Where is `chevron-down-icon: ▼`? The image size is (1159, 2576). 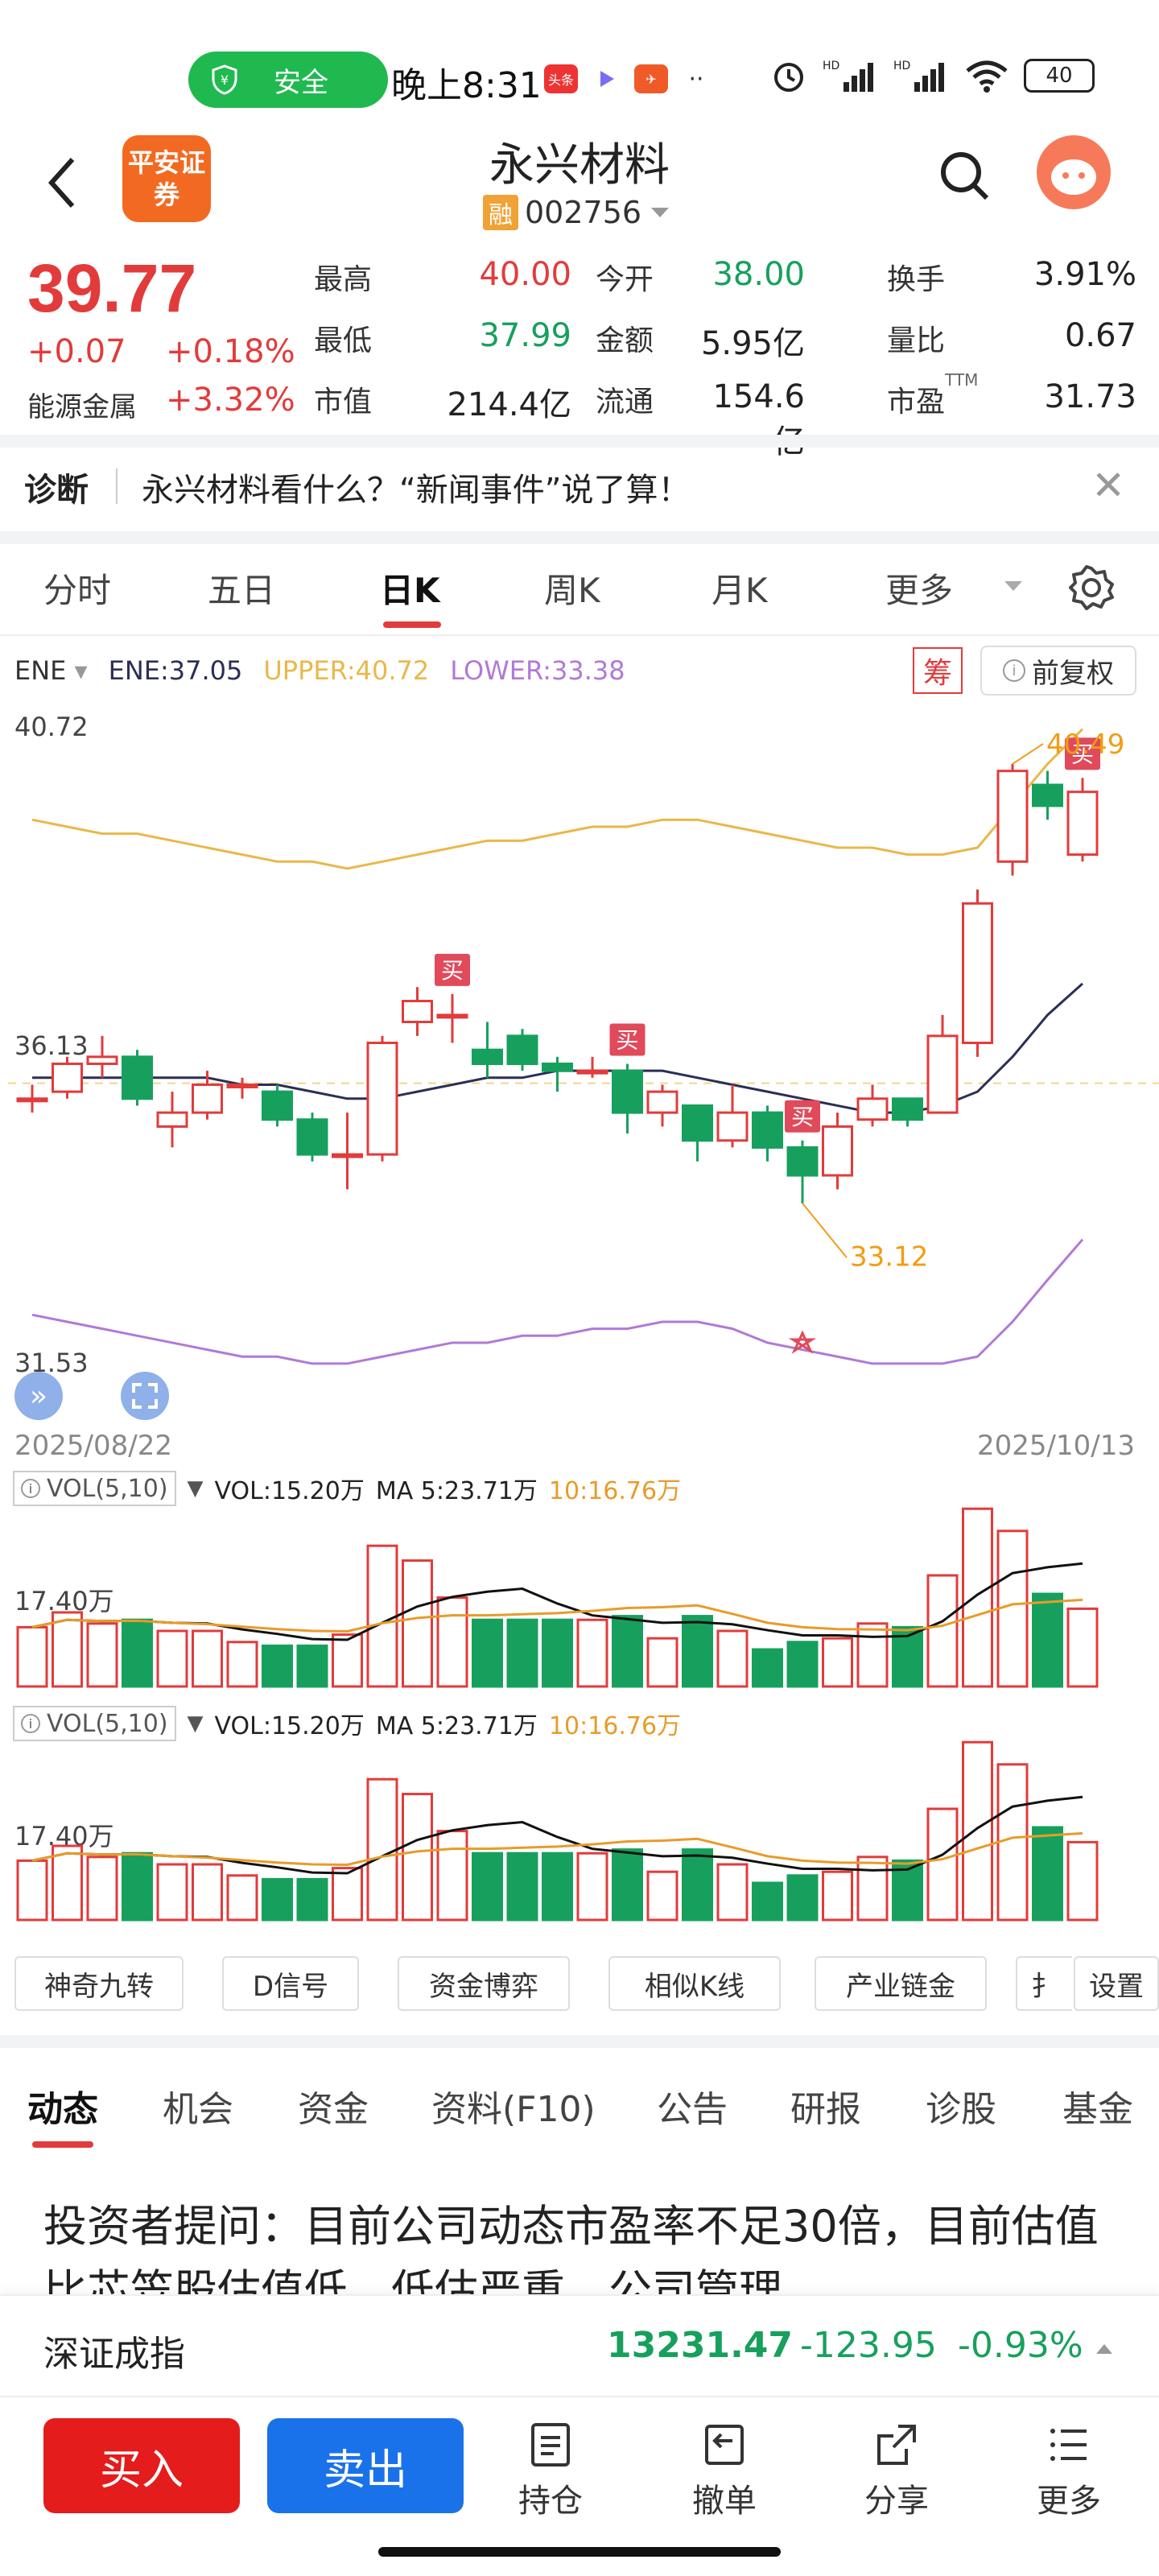 chevron-down-icon: ▼ is located at coordinates (195, 1723).